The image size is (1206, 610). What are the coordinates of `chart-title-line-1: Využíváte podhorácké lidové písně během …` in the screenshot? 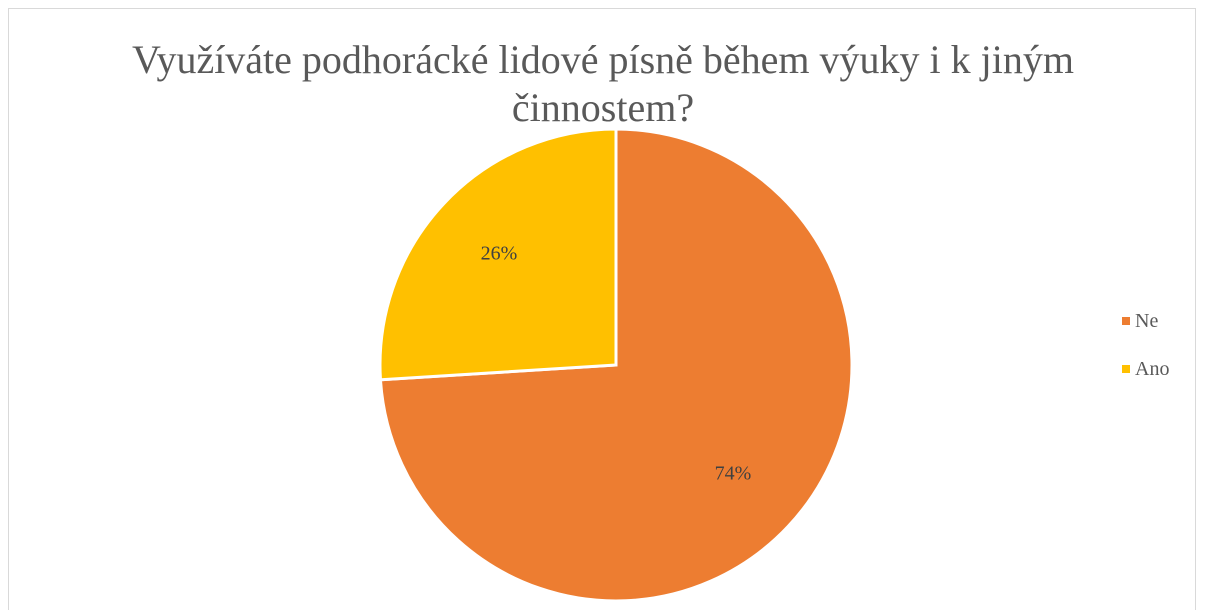 It's located at (602, 59).